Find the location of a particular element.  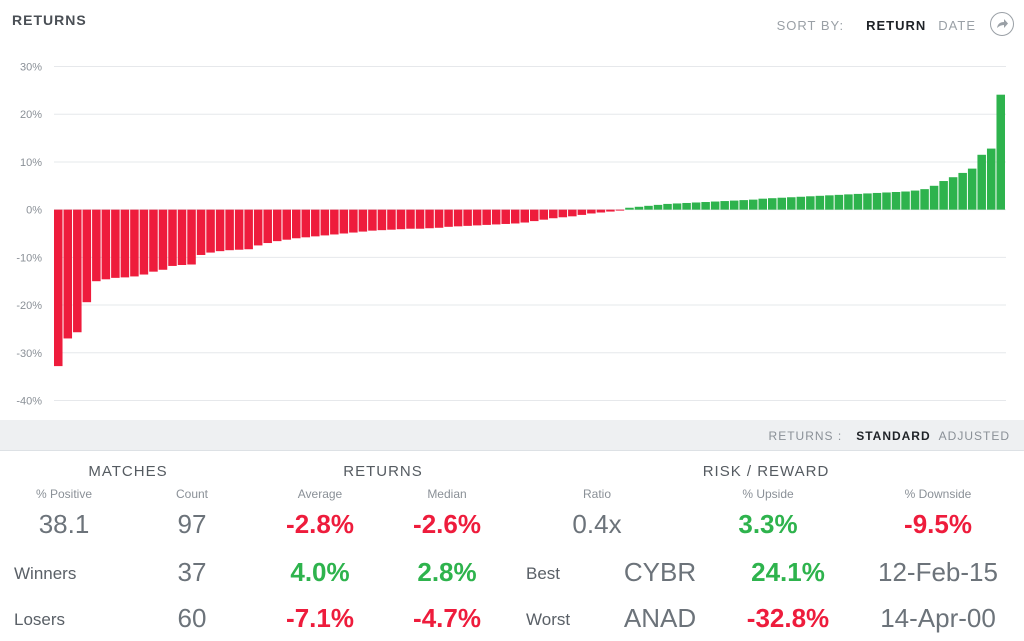

best-ticker: CYBR is located at coordinates (660, 572).